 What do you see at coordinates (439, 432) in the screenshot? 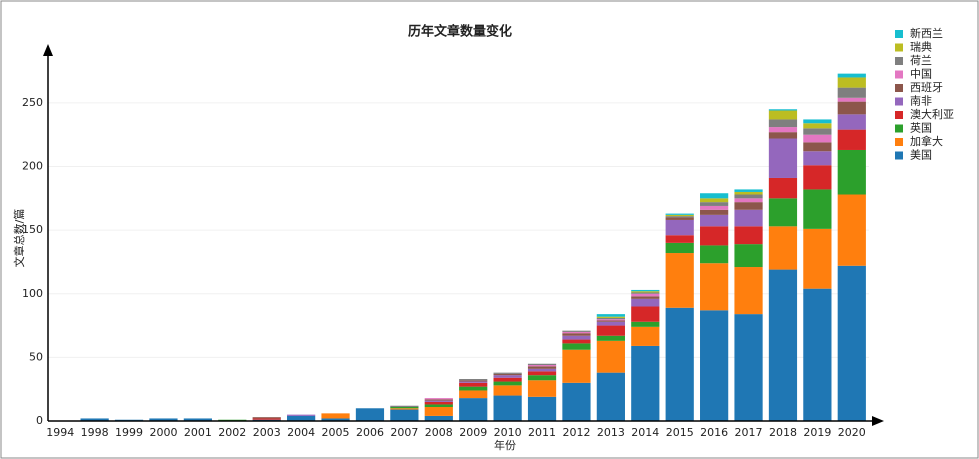
I see `x-tick-label: 2008` at bounding box center [439, 432].